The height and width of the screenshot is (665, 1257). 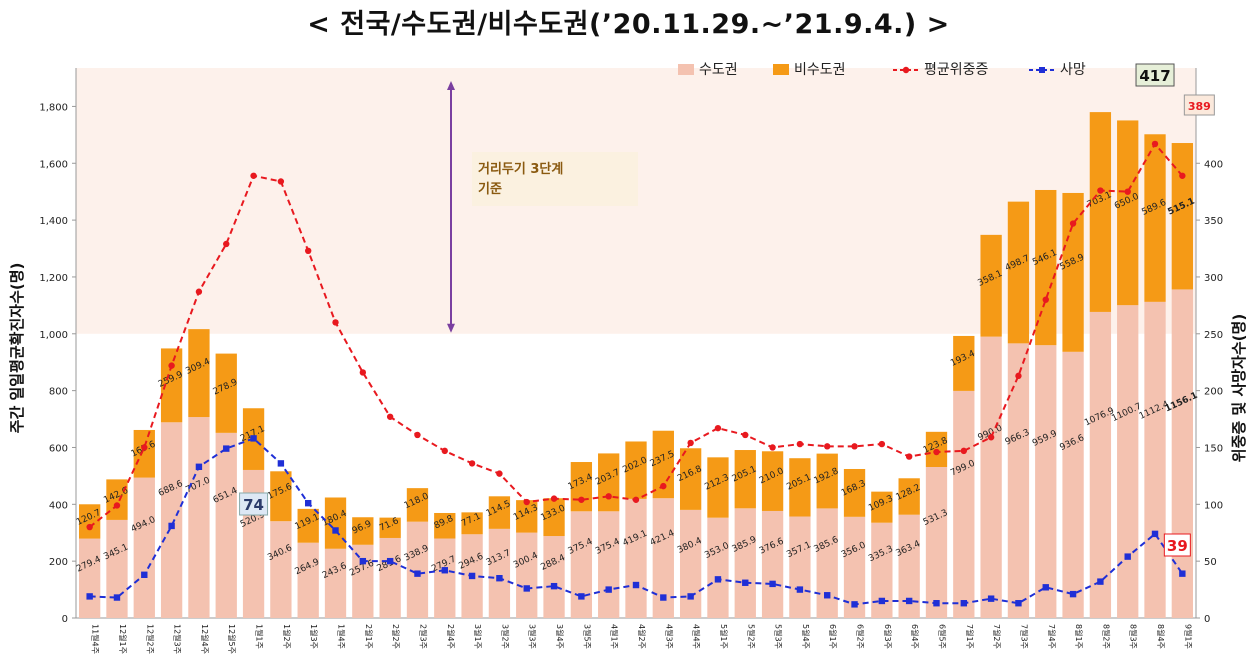 I want to click on x-tick-label: 8월4주, so click(x=1161, y=636).